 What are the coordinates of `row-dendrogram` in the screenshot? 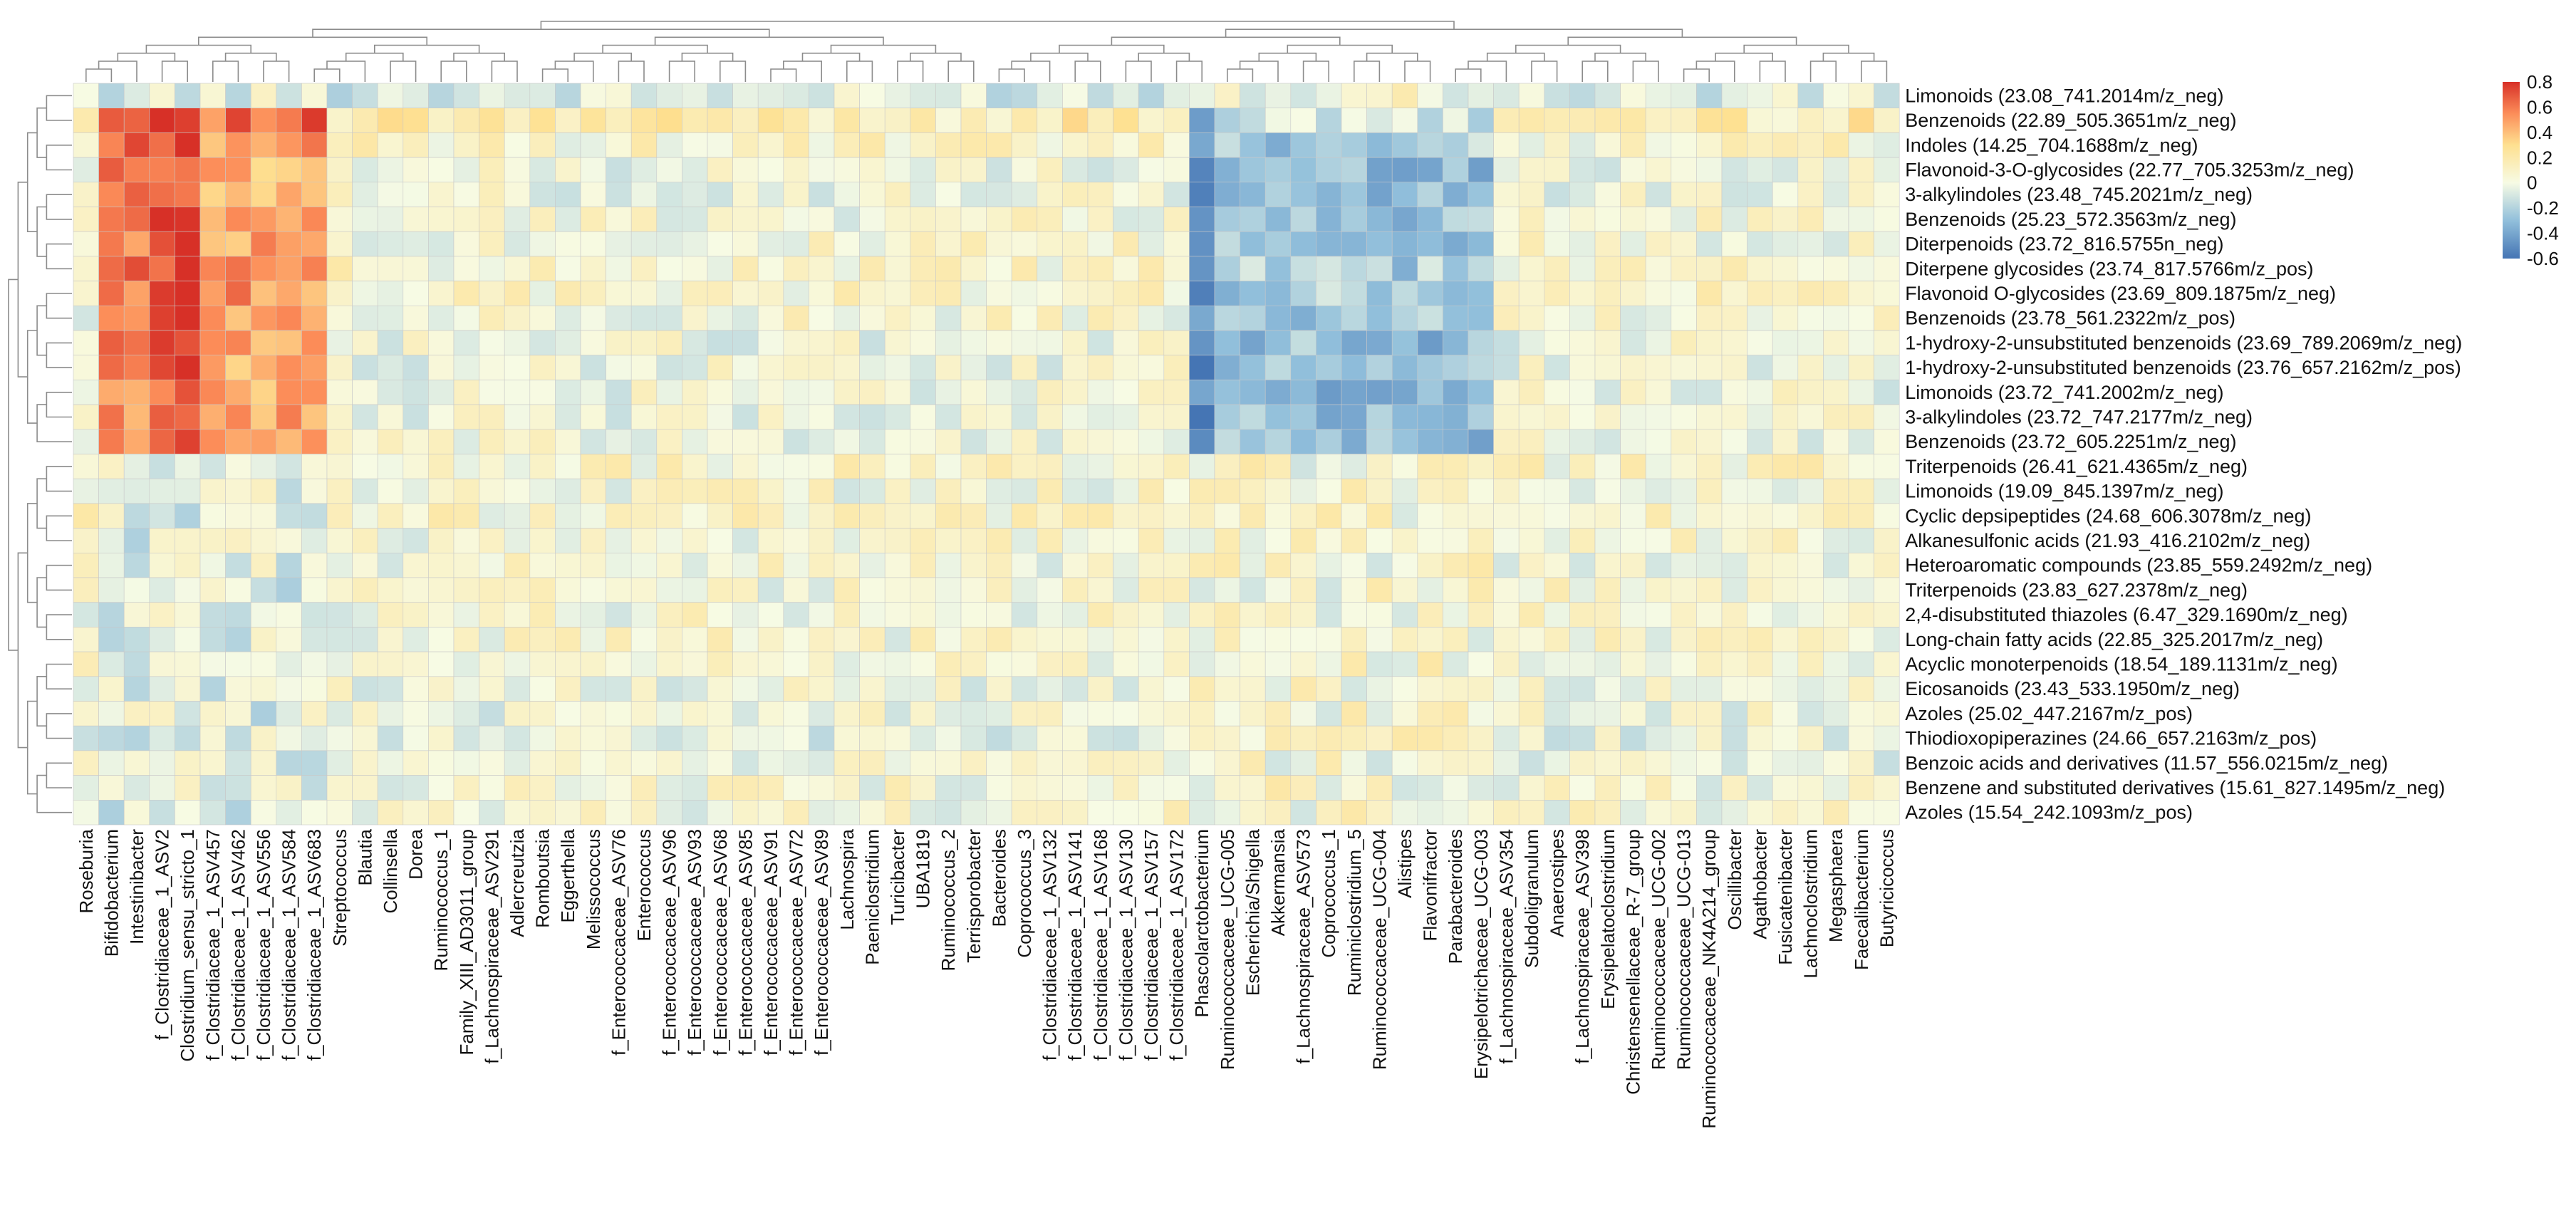 It's located at (40, 454).